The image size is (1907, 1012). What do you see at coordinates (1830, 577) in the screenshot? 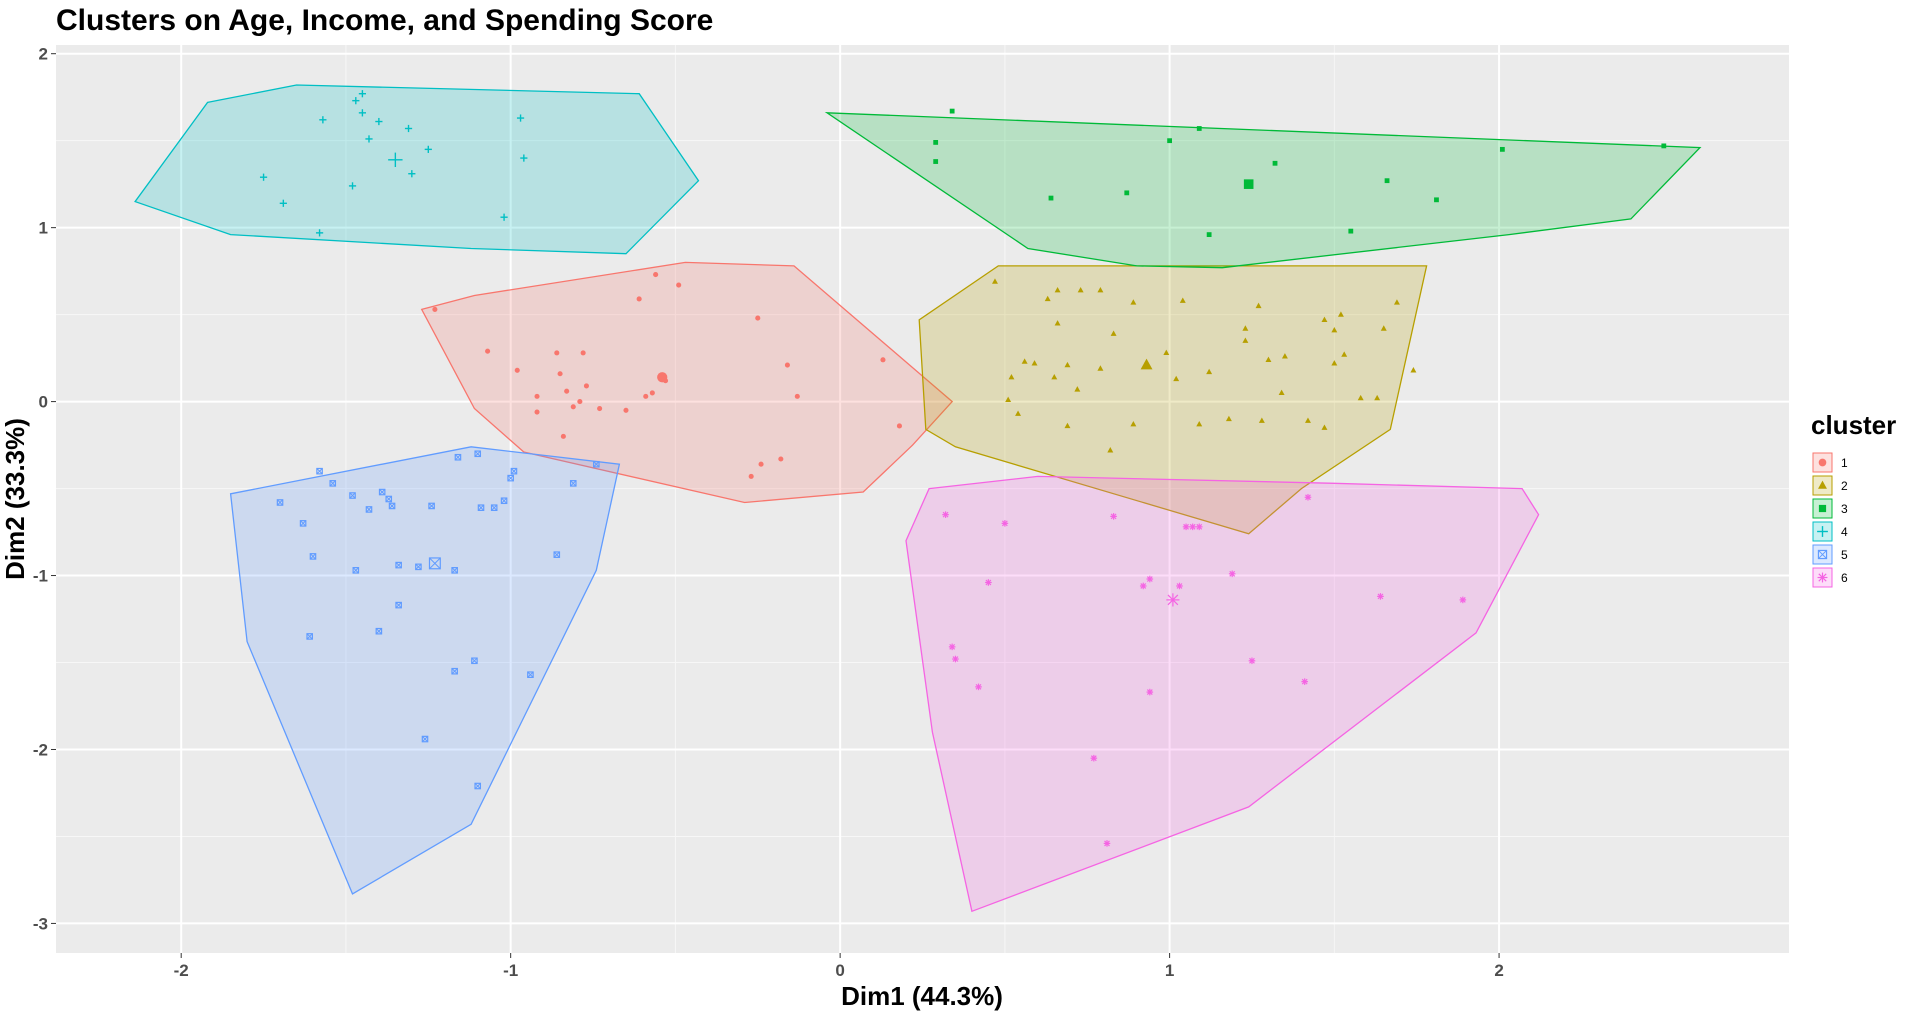
I see `legend-item-6: 6` at bounding box center [1830, 577].